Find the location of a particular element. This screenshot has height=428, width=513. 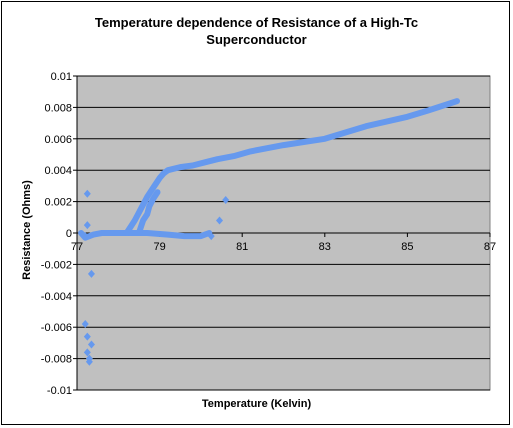

x-axis-label: Temperature (Kelvin) is located at coordinates (256, 404).